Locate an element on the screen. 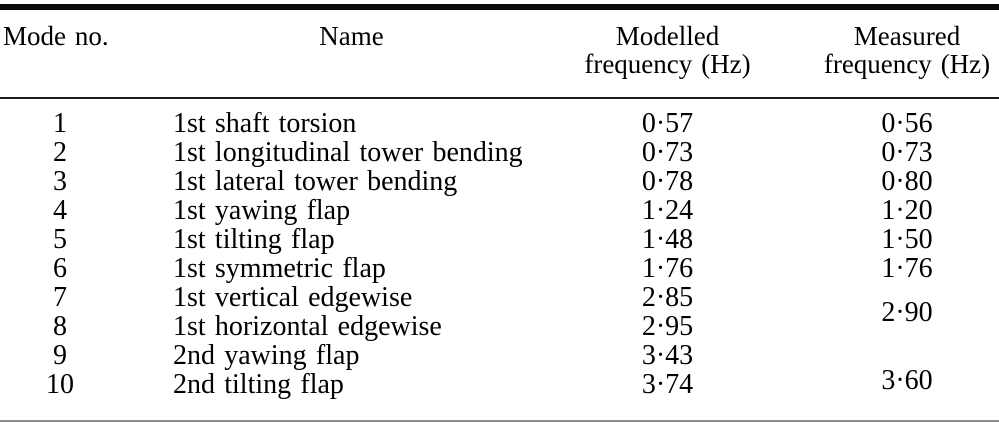 The image size is (999, 429). table-row: 5 1st tilting flap 1·48 1·50 is located at coordinates (499, 239).